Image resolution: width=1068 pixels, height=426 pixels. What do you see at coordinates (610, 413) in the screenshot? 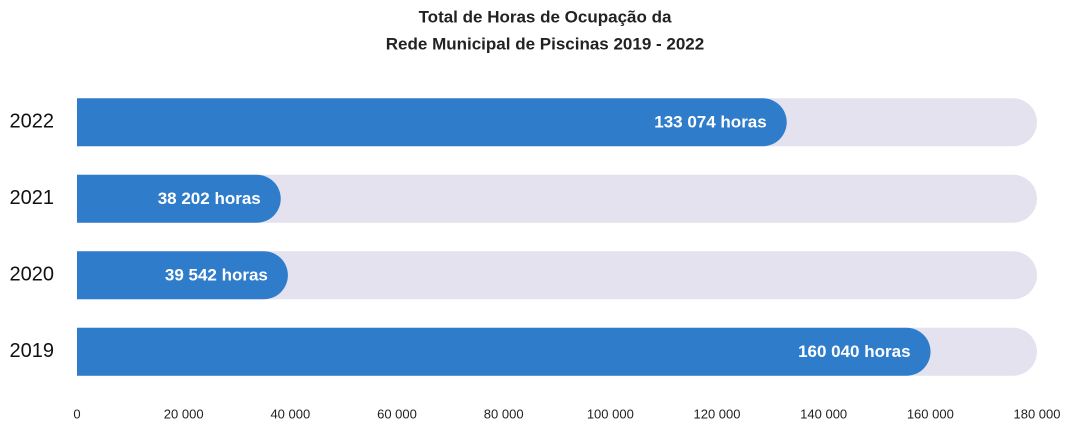
I see `x-tick-label: 100 000` at bounding box center [610, 413].